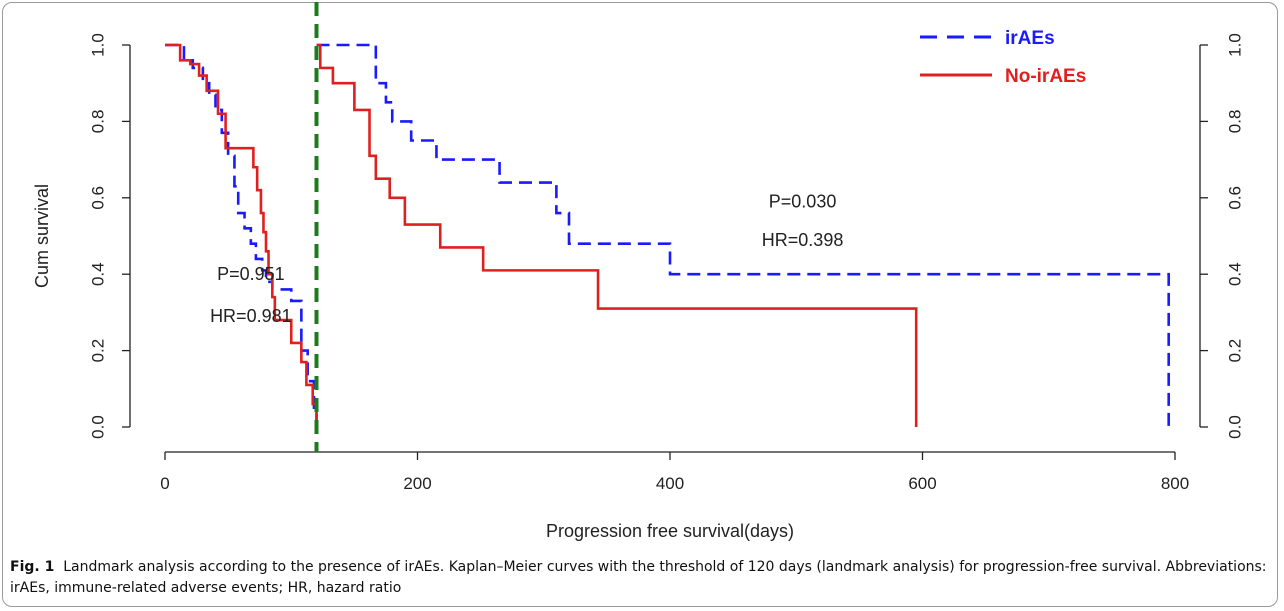 This screenshot has height=611, width=1284. I want to click on caption-label: Fig. 1, so click(32, 567).